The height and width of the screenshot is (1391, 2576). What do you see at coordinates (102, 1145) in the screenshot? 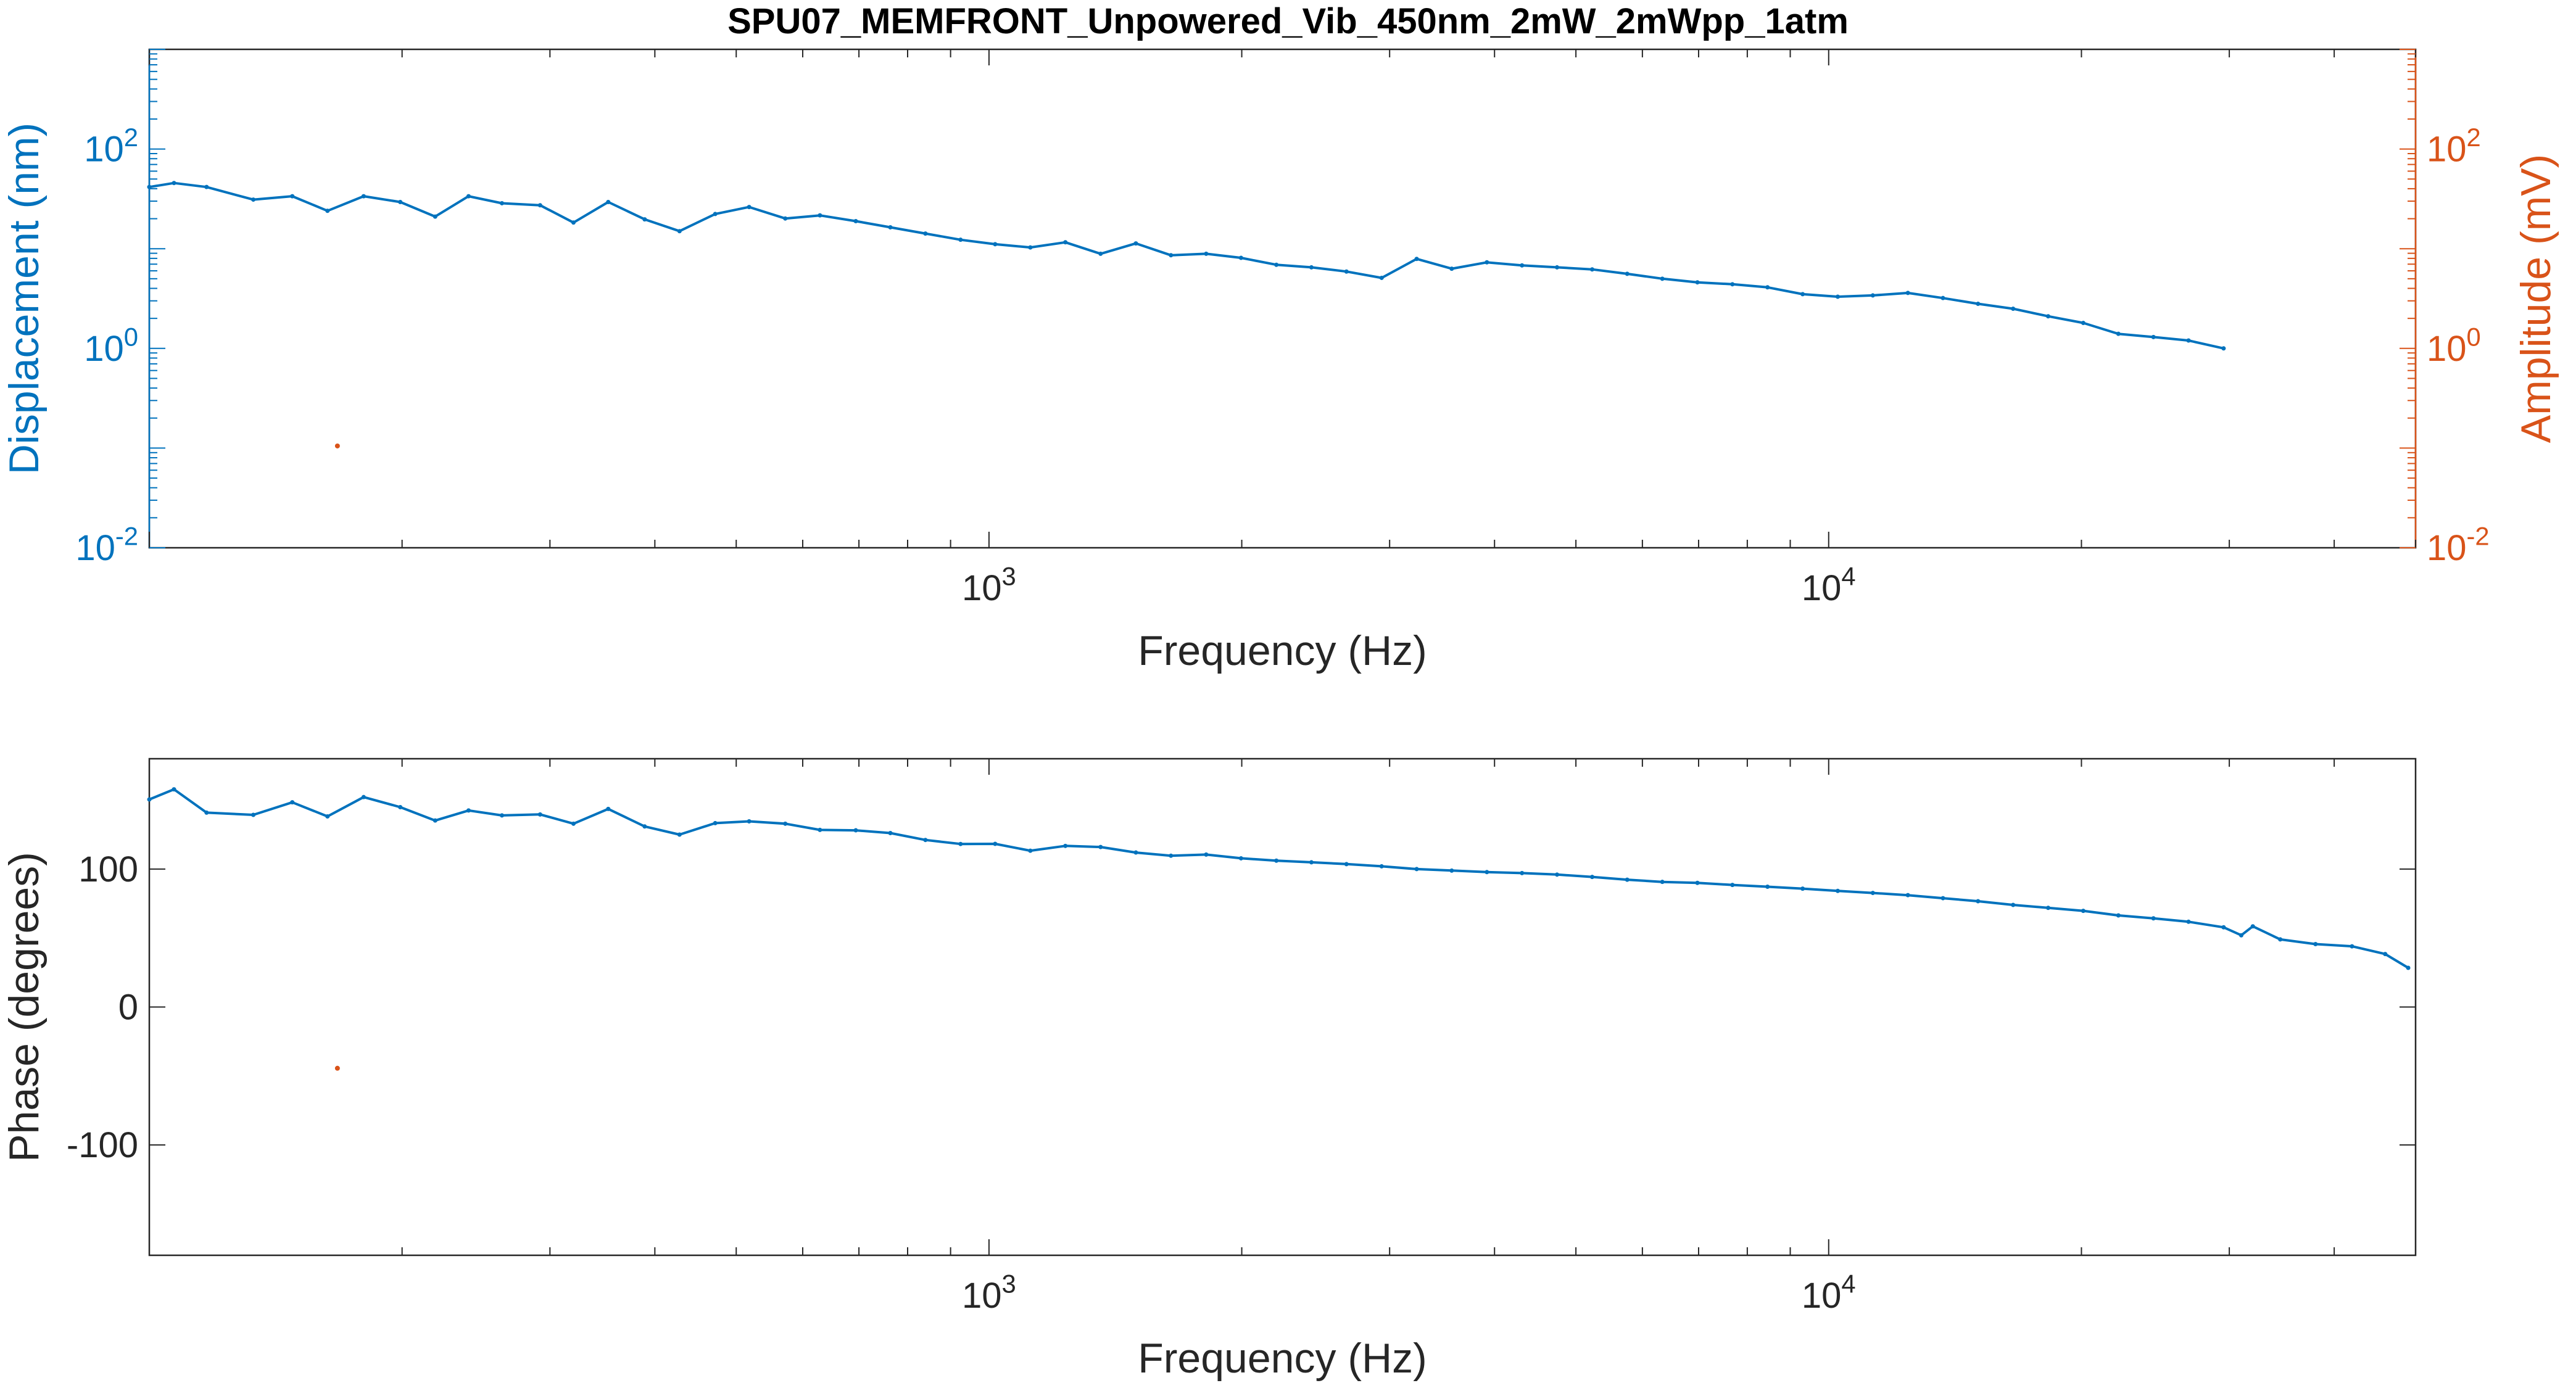
I see `y-tick-label: -100` at bounding box center [102, 1145].